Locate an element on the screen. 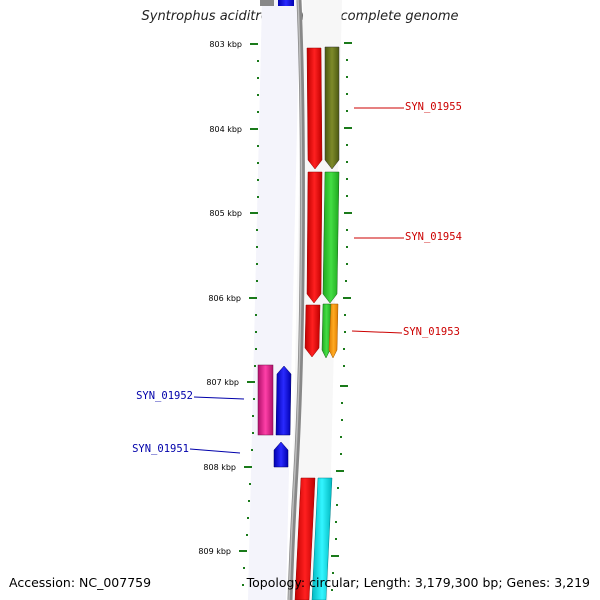  scale-label-805: 805 kbp is located at coordinates (225, 213).